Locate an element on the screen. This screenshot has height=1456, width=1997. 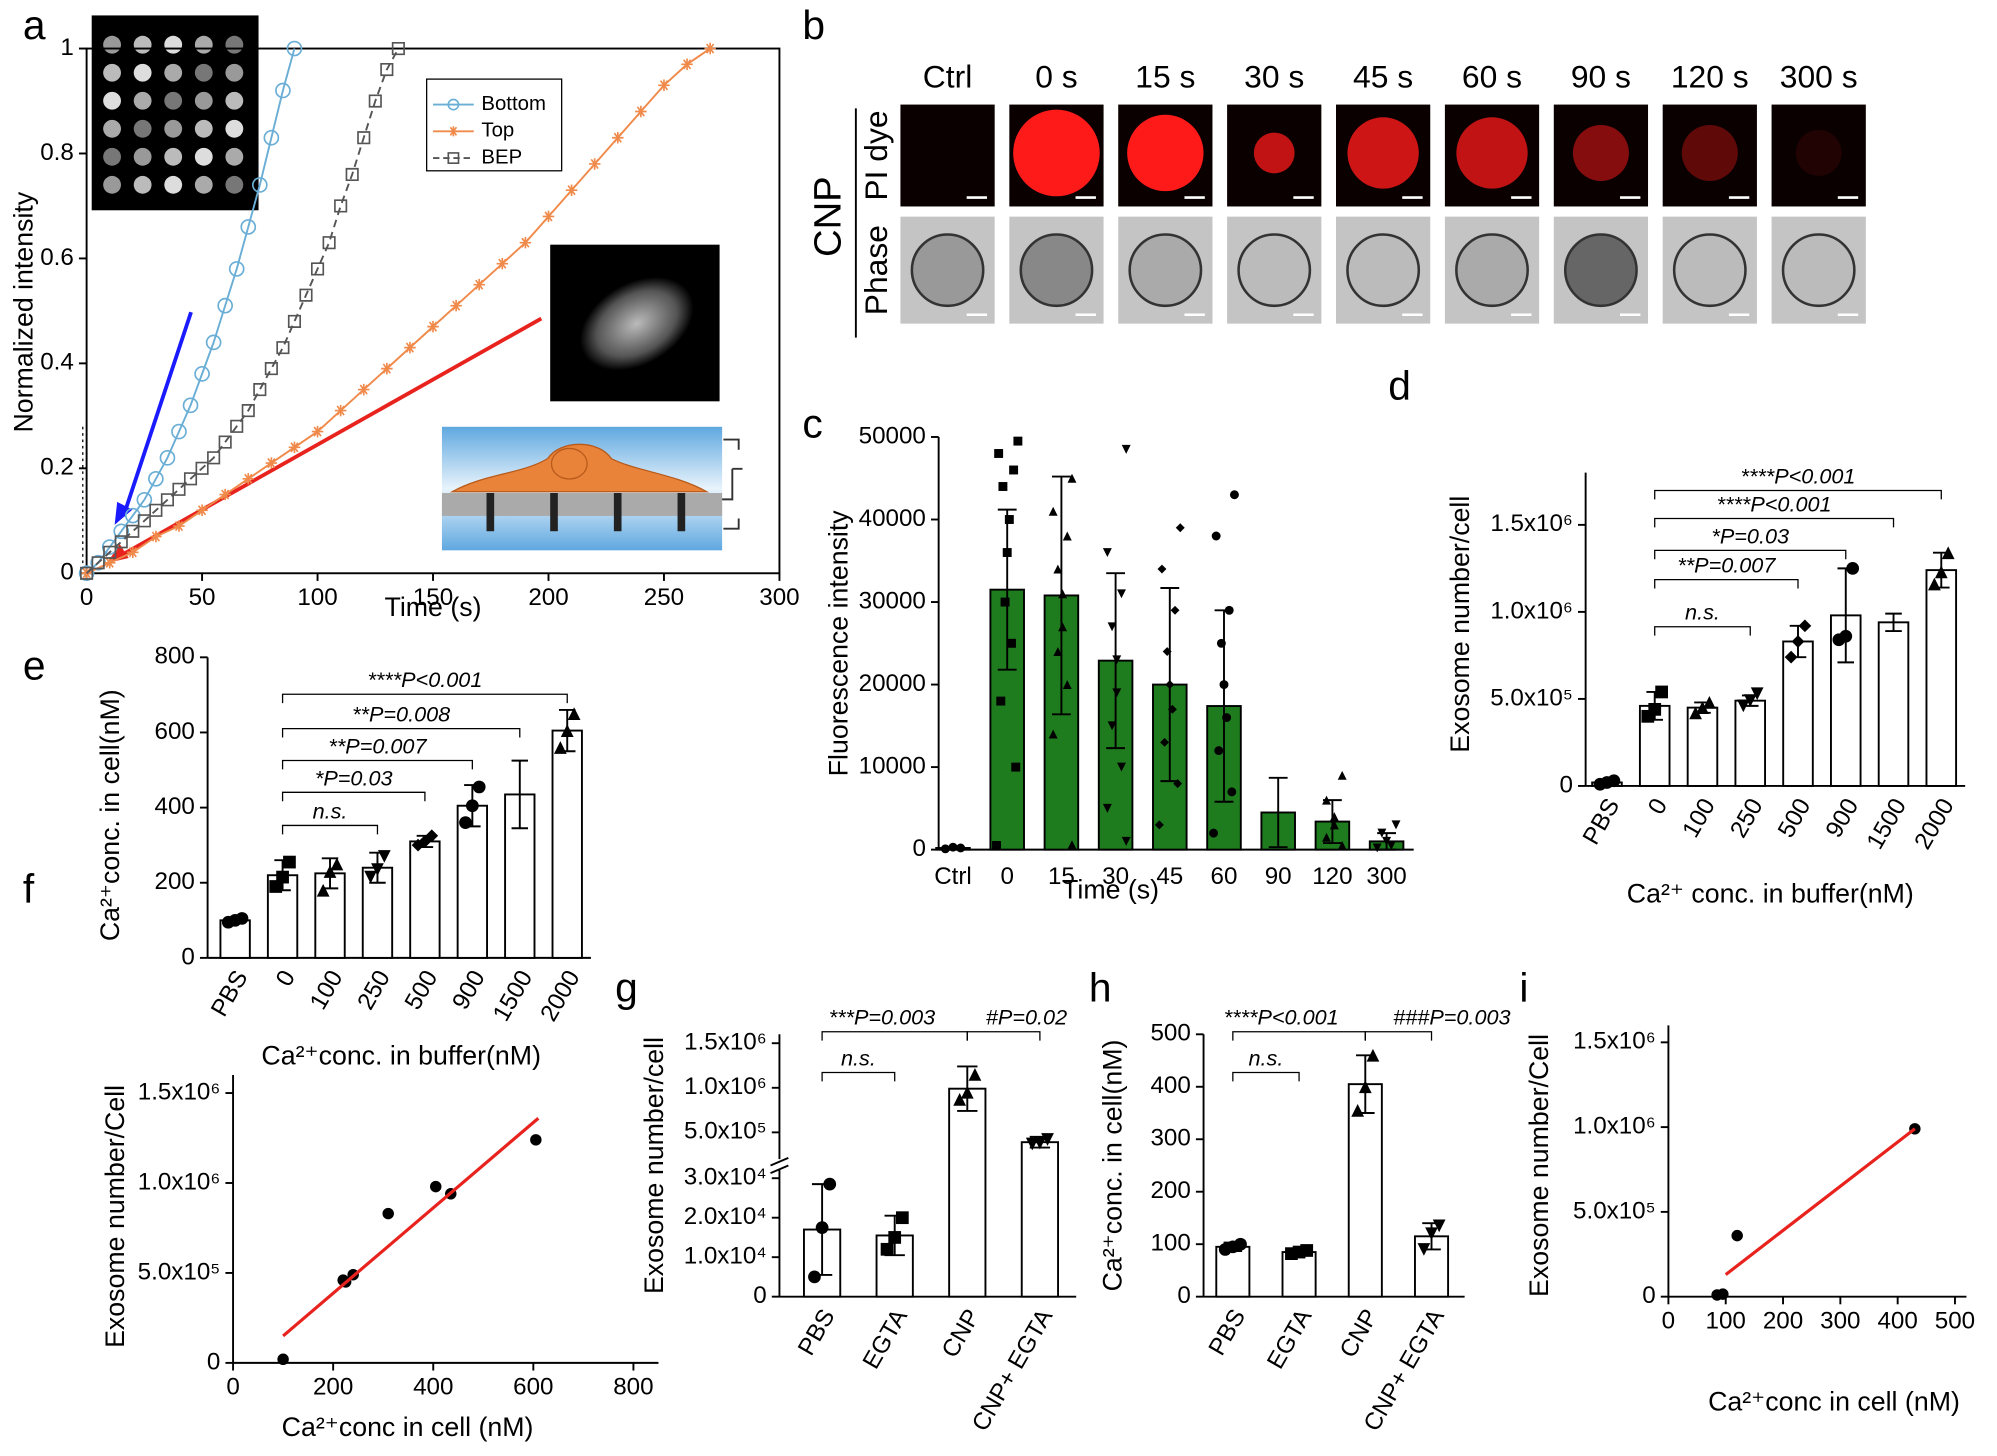
axis-break is located at coordinates (779, 1165).